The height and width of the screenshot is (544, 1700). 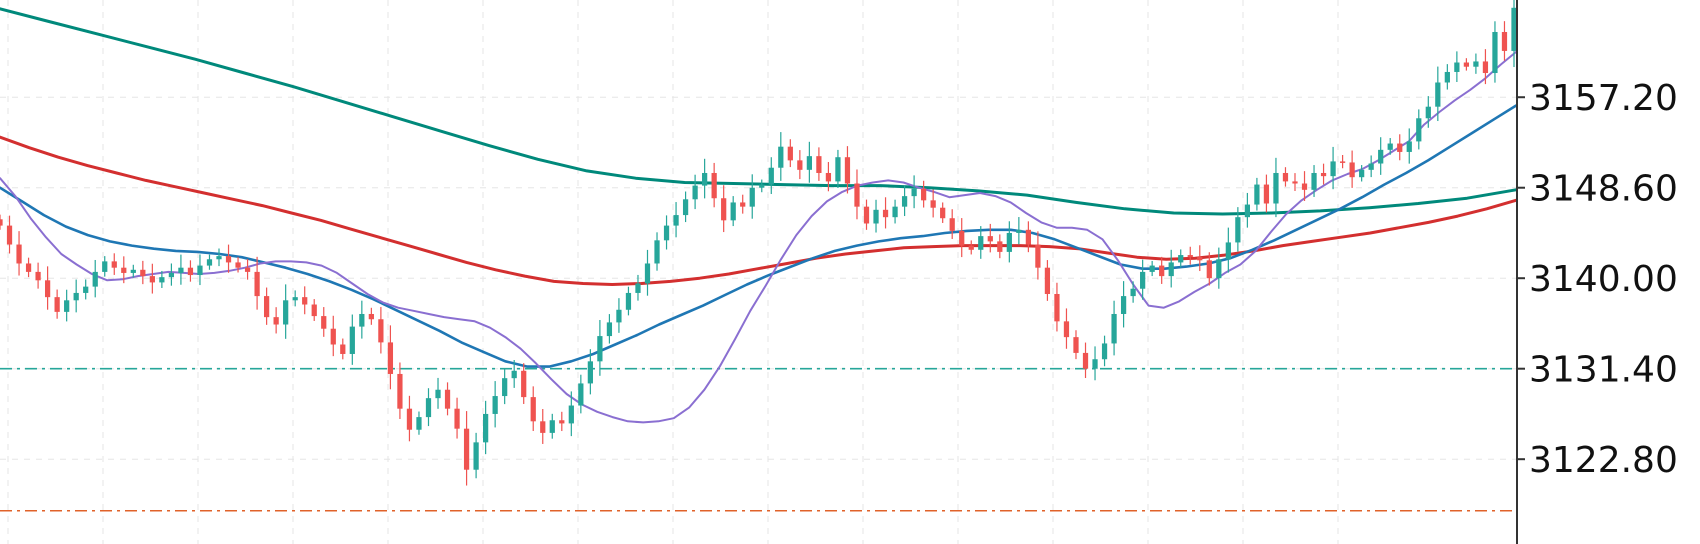 What do you see at coordinates (1603, 189) in the screenshot?
I see `y-tick-label: 3148.60` at bounding box center [1603, 189].